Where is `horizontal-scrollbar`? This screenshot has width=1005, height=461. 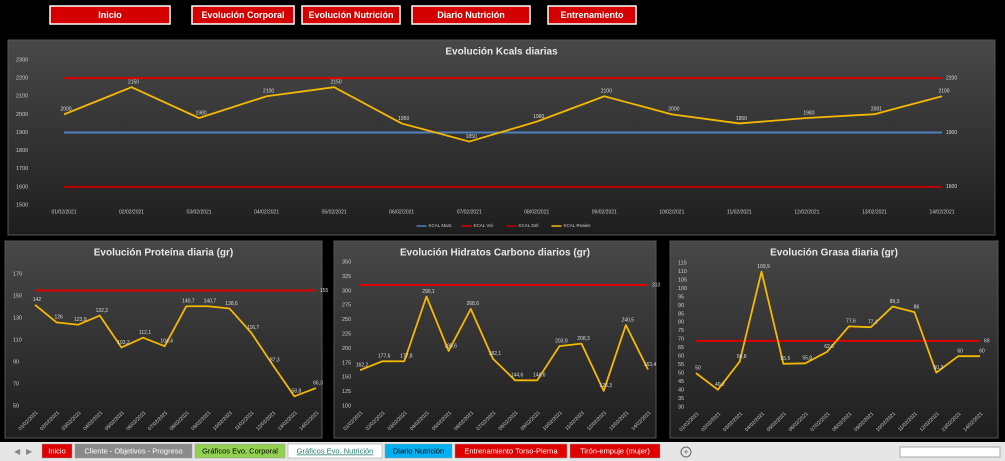 horizontal-scrollbar is located at coordinates (950, 452).